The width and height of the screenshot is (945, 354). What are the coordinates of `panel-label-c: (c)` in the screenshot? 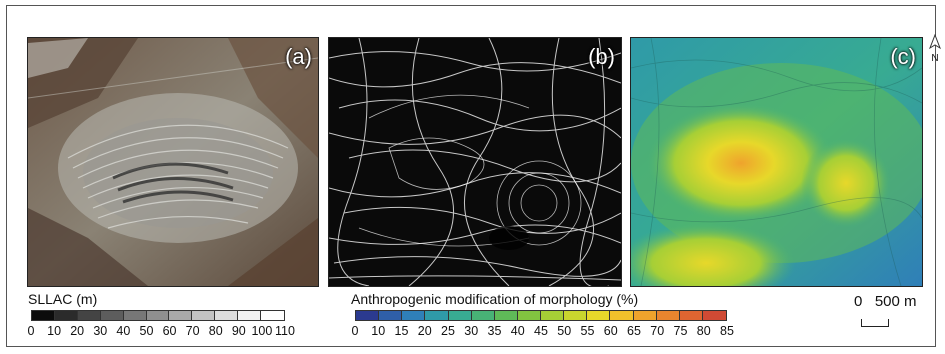 It's located at (903, 56).